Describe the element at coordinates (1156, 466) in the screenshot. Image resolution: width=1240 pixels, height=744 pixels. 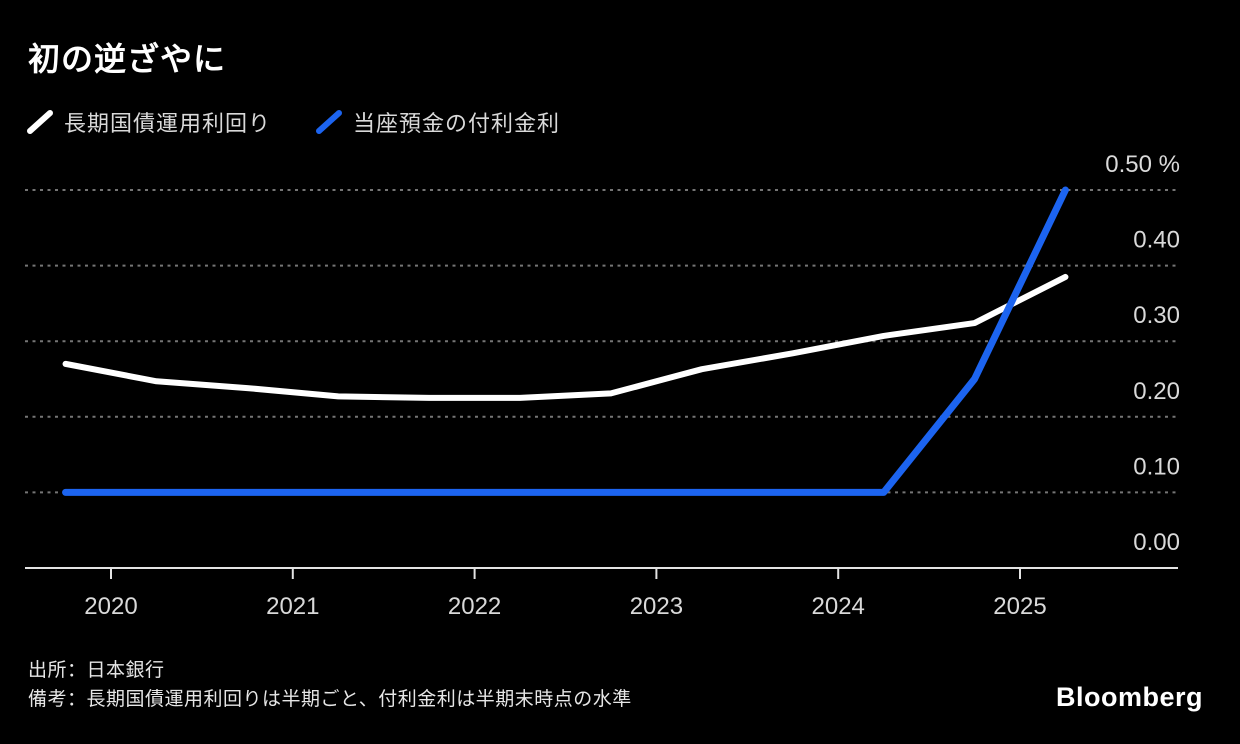
I see `y-axis-tick-label: 0.10` at that location.